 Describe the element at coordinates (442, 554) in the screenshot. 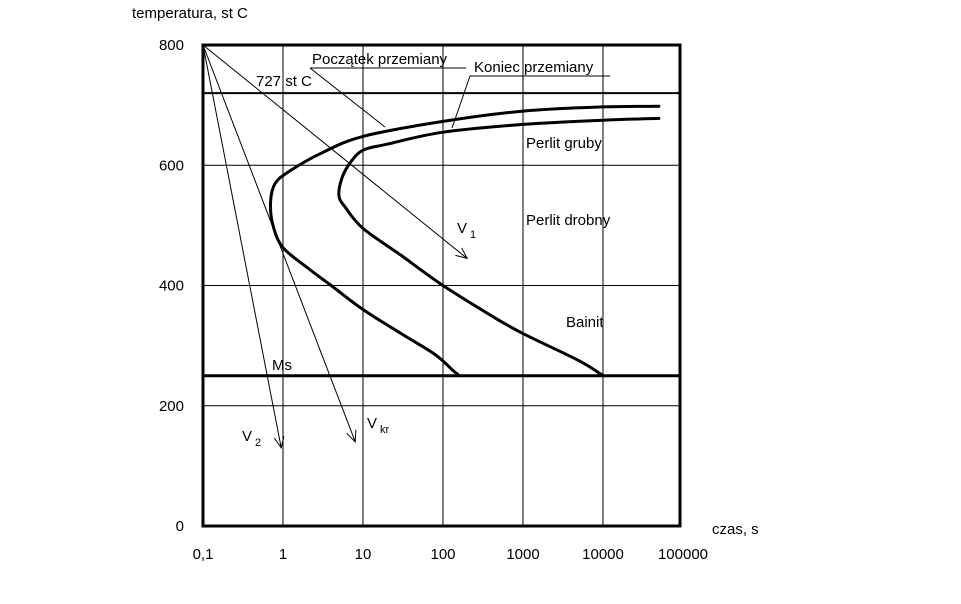

I see `x-tick-label: 100` at that location.